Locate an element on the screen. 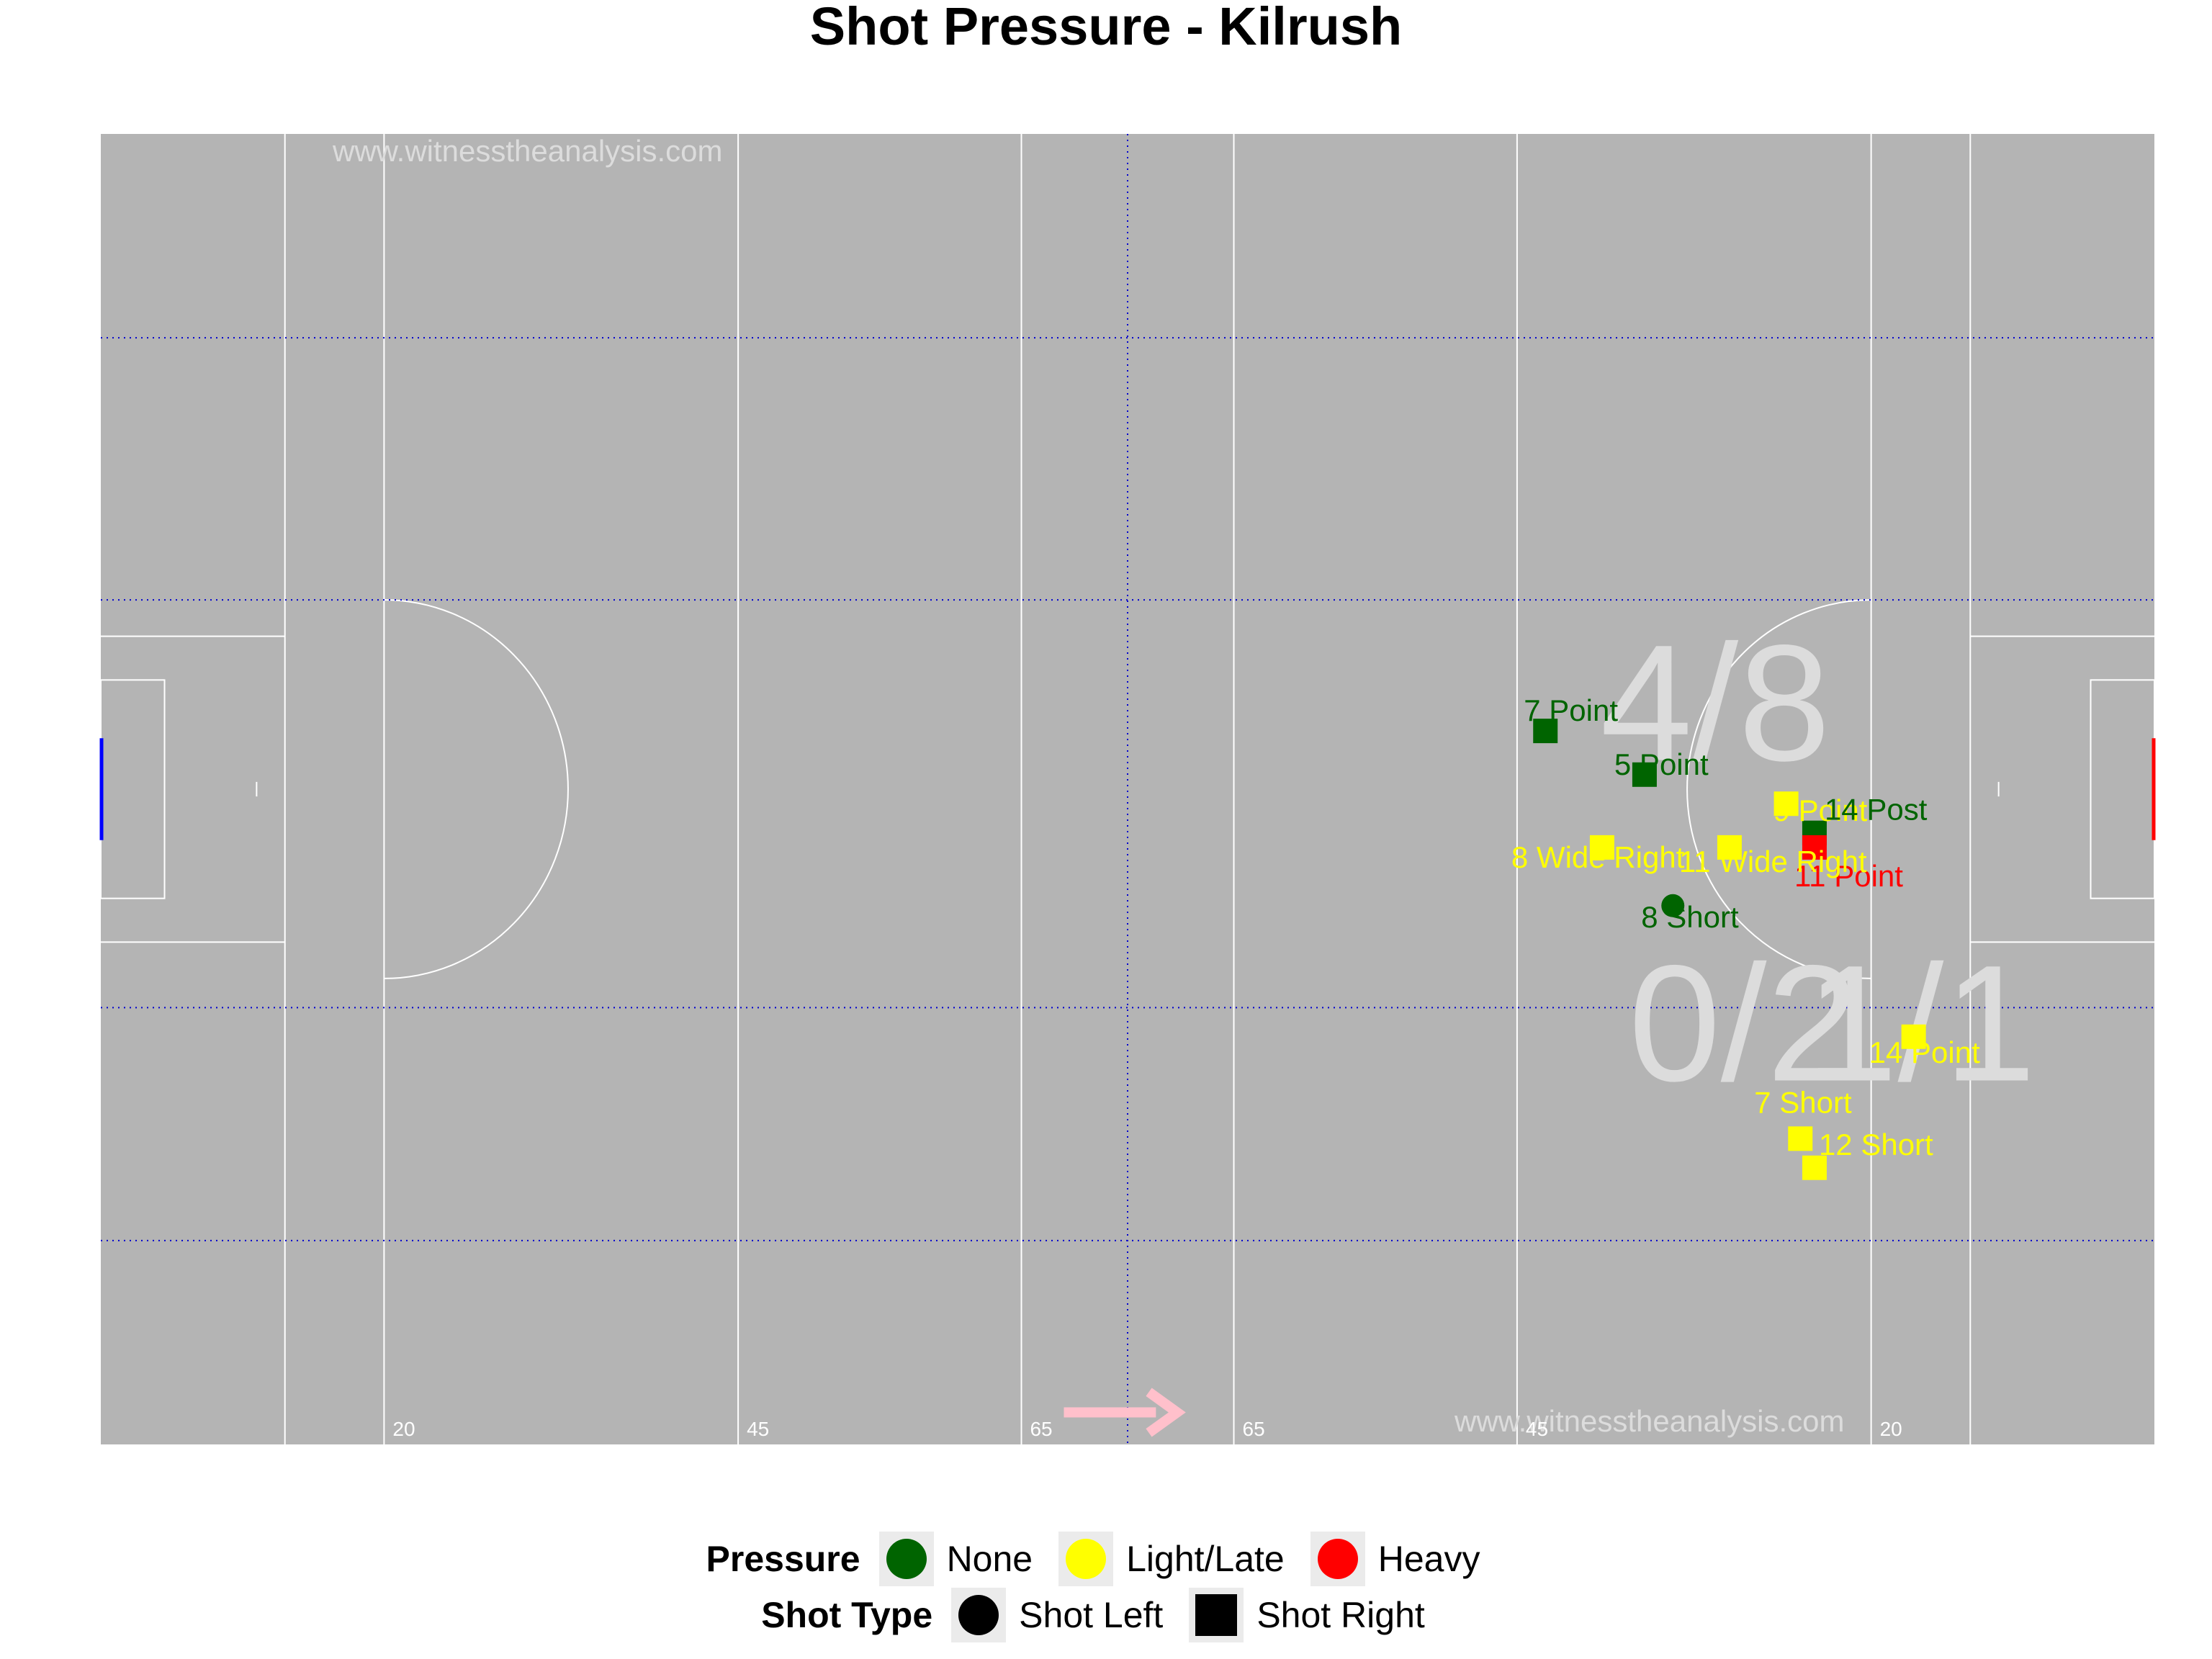  left-arc is located at coordinates (477, 789).